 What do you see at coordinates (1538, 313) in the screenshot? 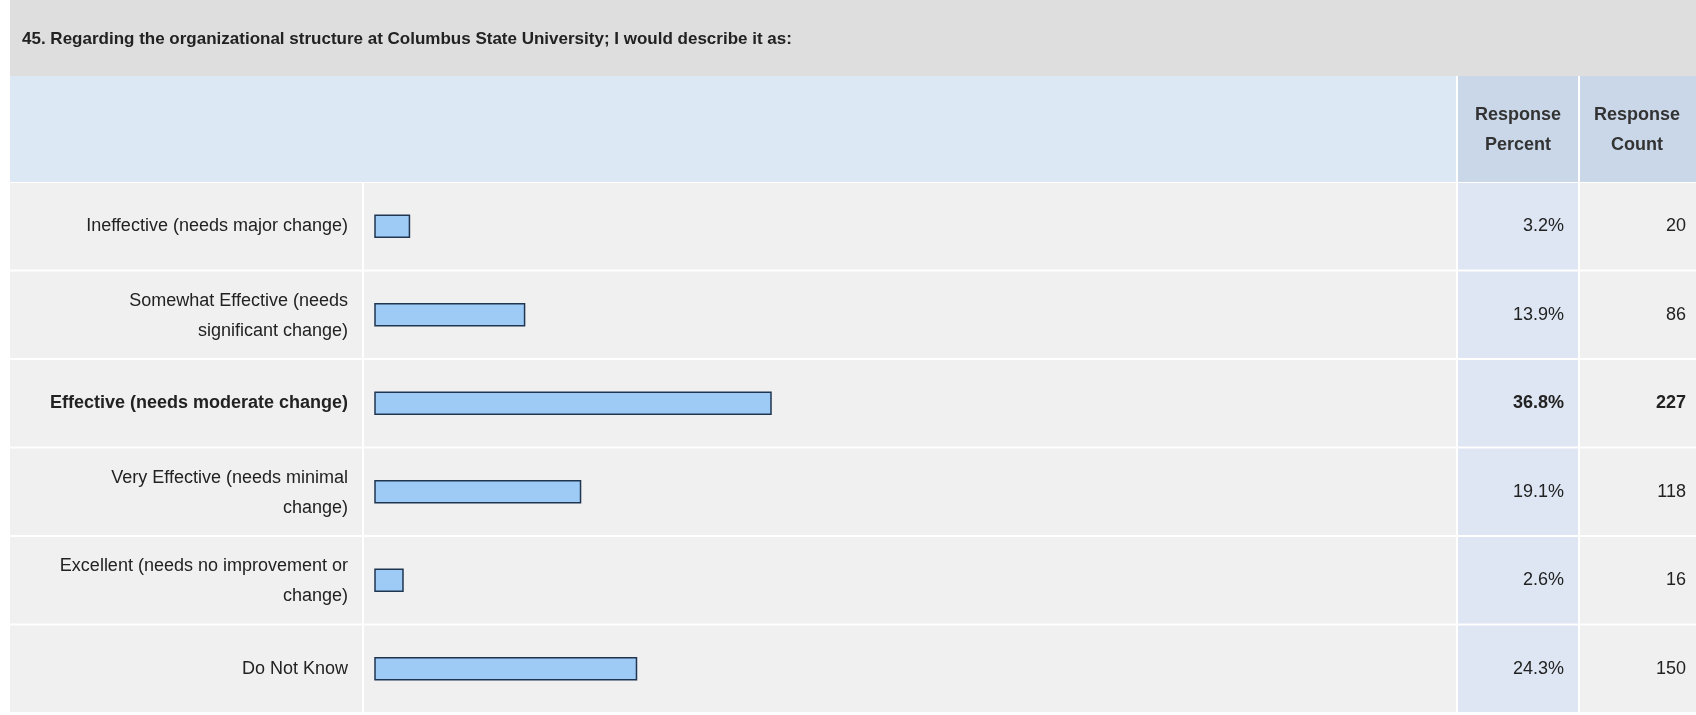
I see `data-label: 13.9%` at bounding box center [1538, 313].